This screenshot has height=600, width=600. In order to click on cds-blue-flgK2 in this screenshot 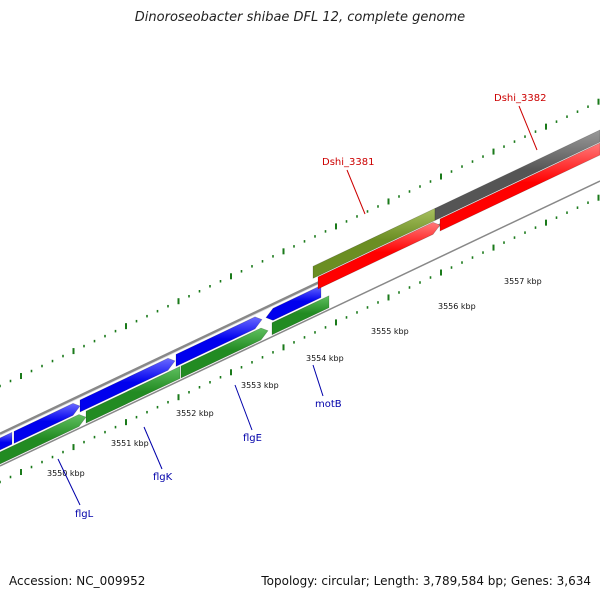, I will do `click(127, 385)`.